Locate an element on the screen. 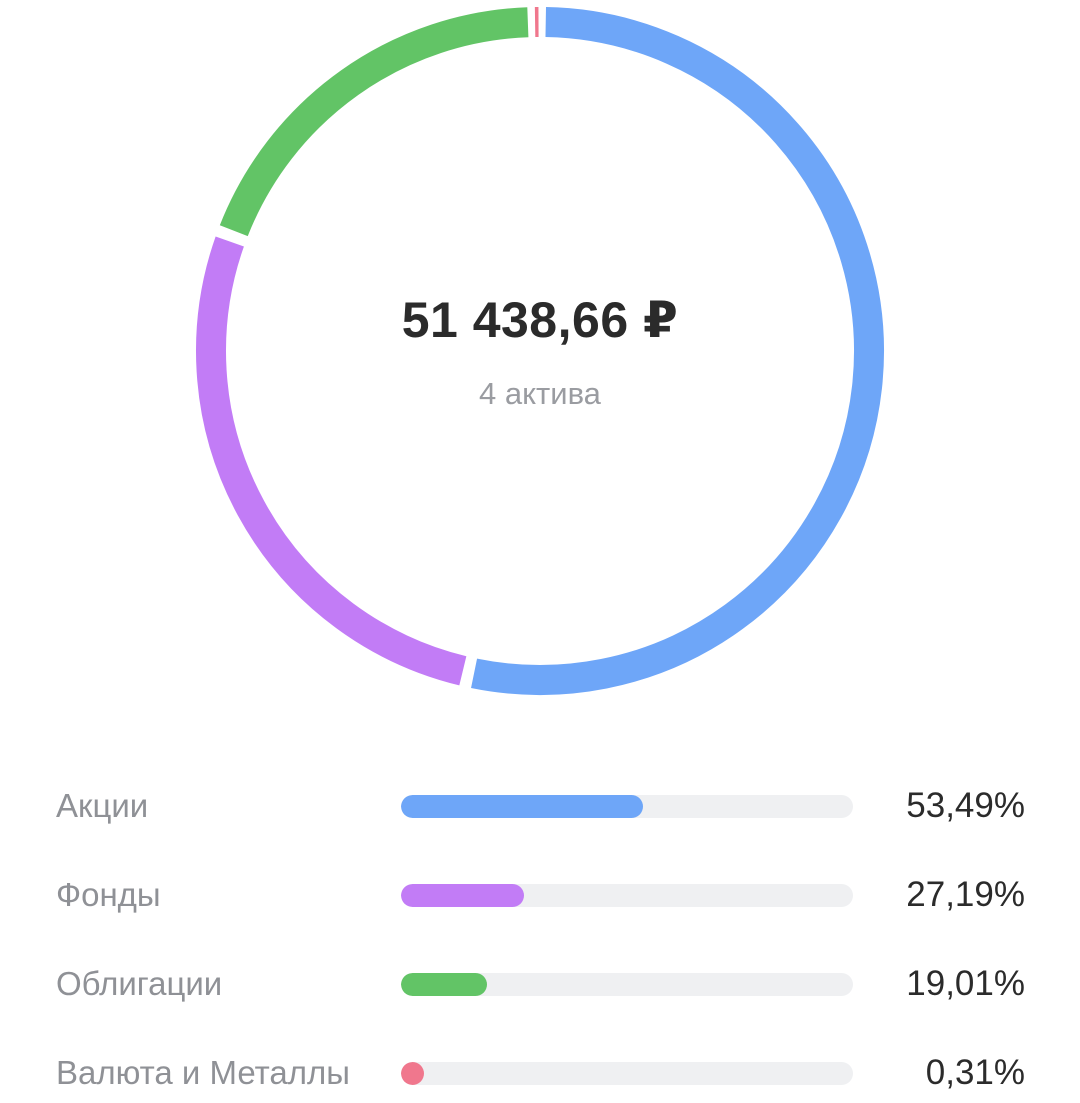  legend-row-bonds: Облигации 19,01% is located at coordinates (540, 984).